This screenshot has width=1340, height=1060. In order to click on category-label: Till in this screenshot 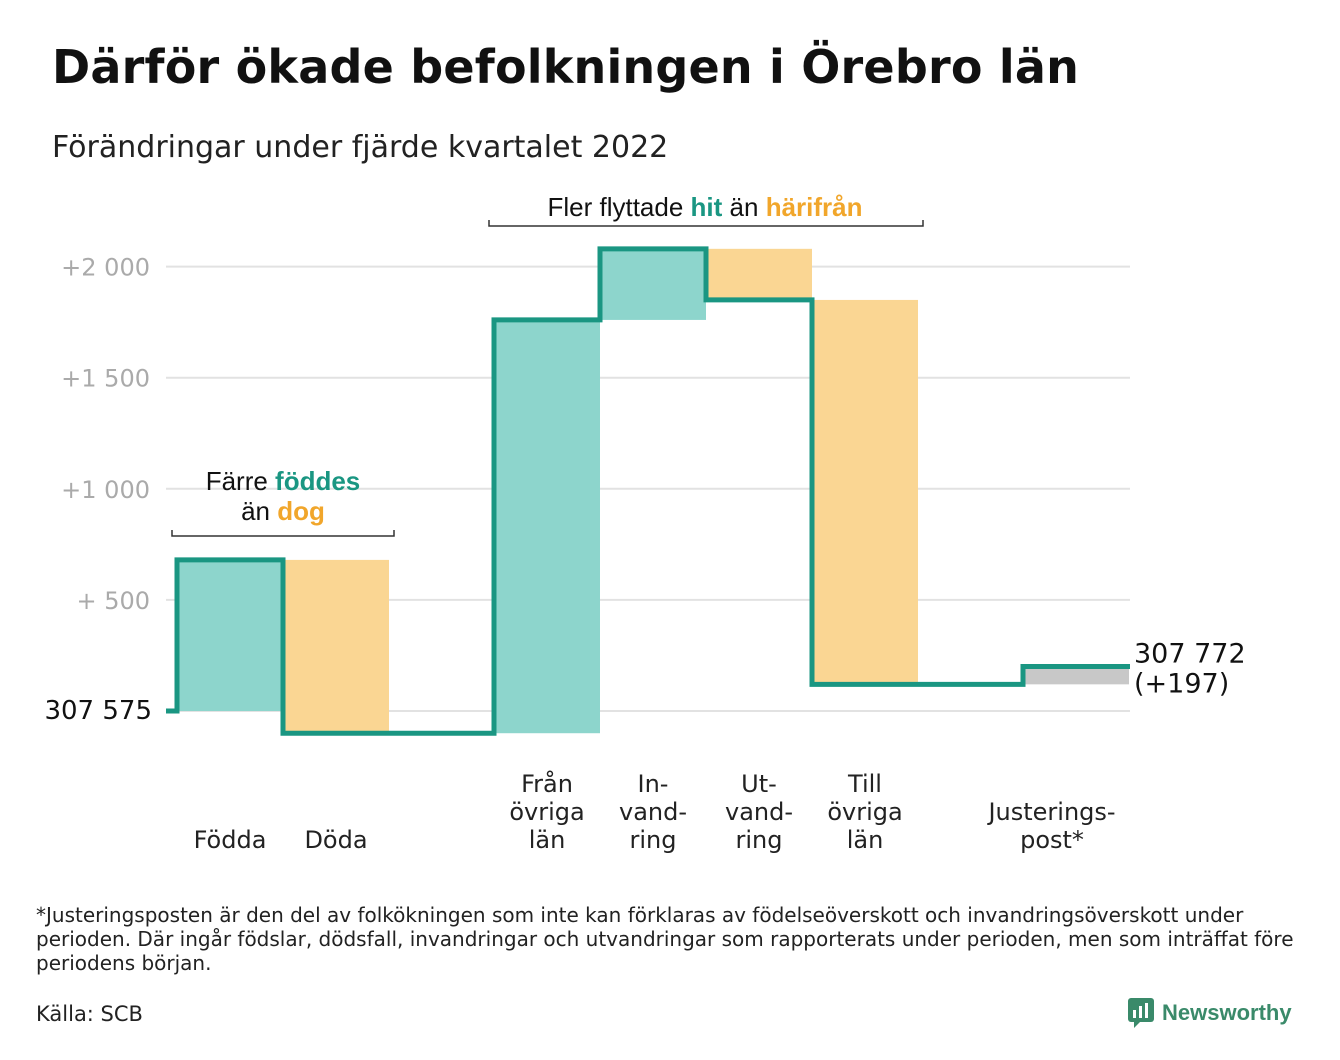, I will do `click(864, 784)`.